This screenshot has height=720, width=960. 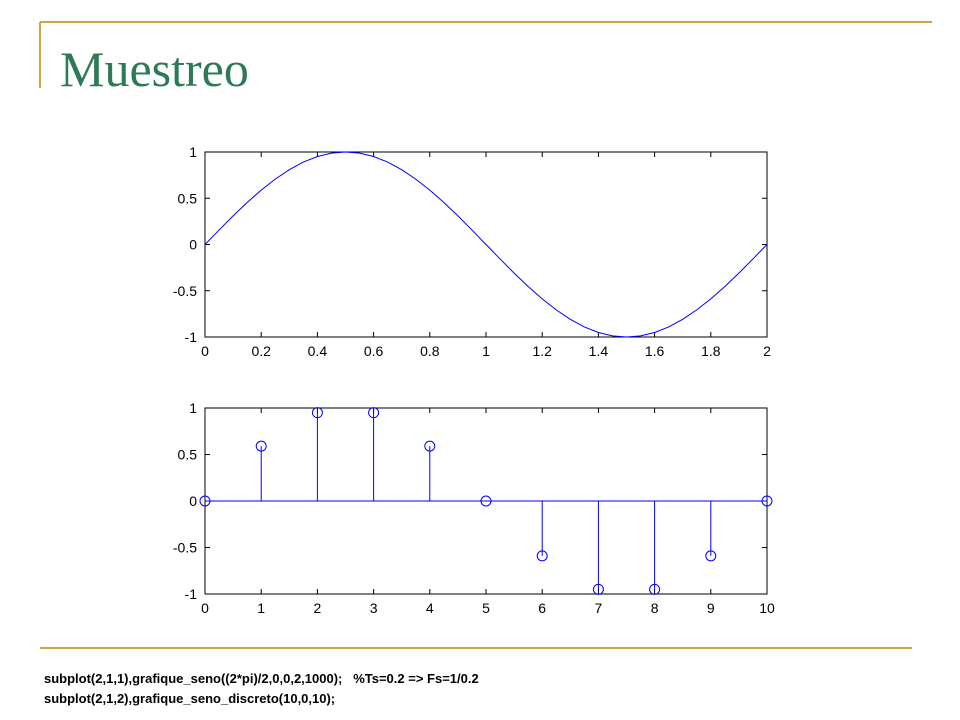 I want to click on x-tick-label: 3, so click(x=374, y=608).